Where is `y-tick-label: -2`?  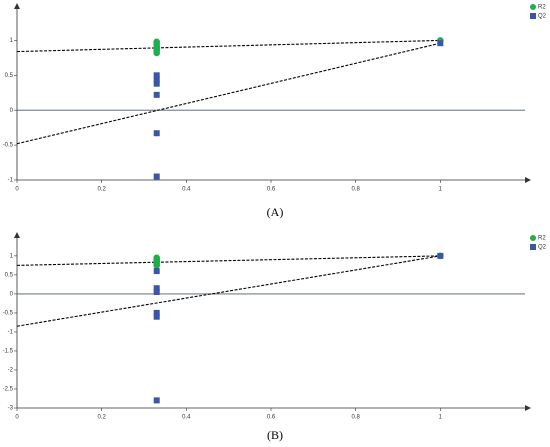 y-tick-label: -2 is located at coordinates (11, 371).